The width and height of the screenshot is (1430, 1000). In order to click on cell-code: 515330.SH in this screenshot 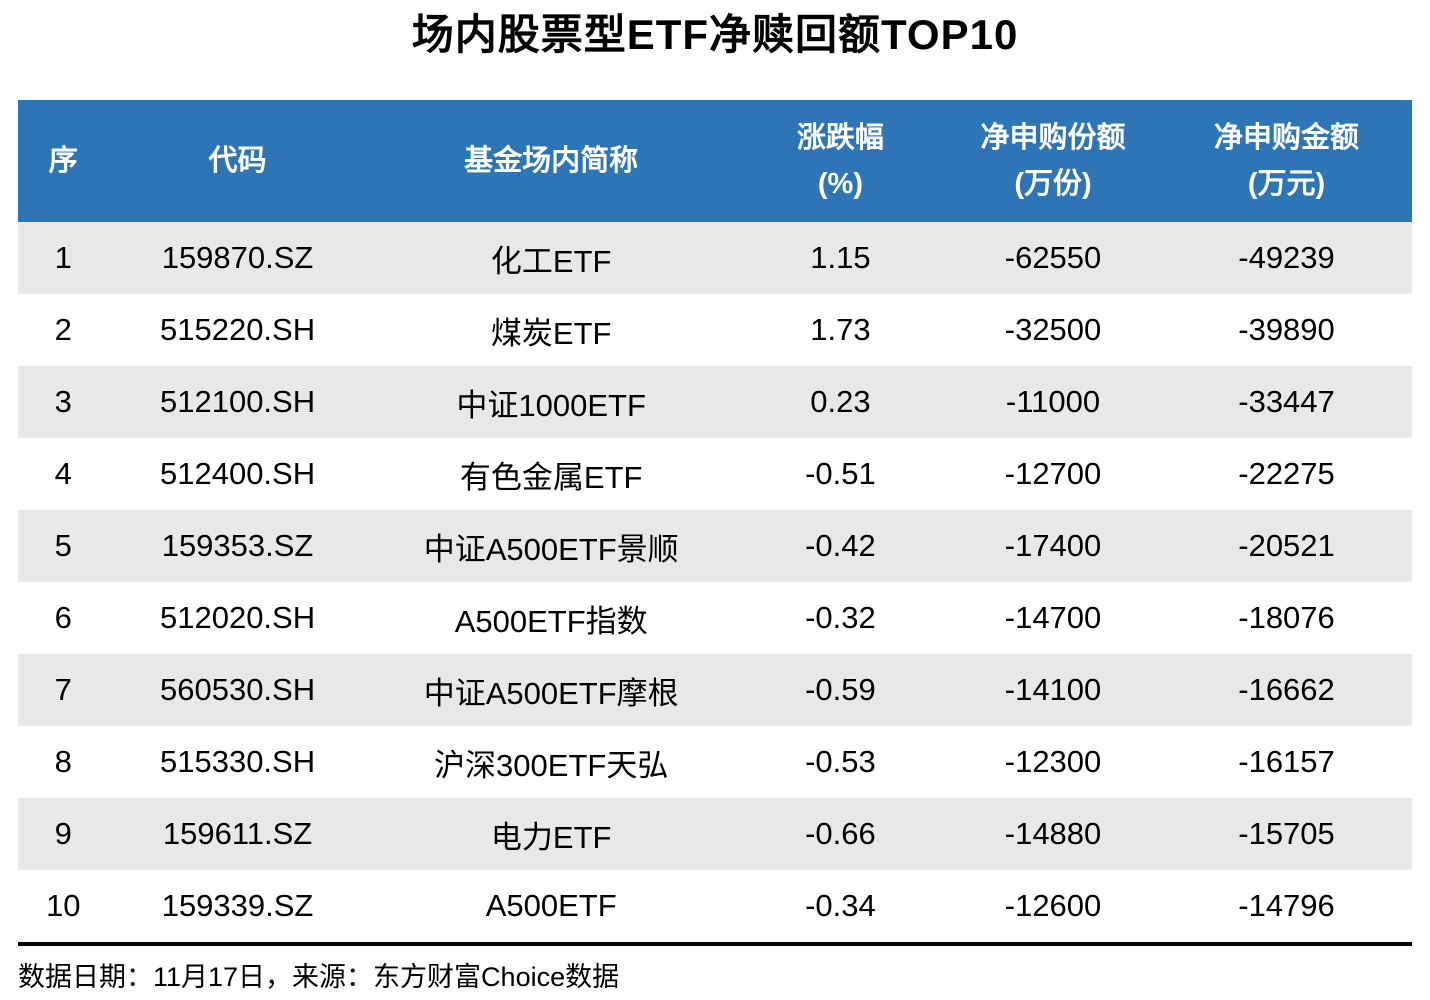, I will do `click(237, 762)`.